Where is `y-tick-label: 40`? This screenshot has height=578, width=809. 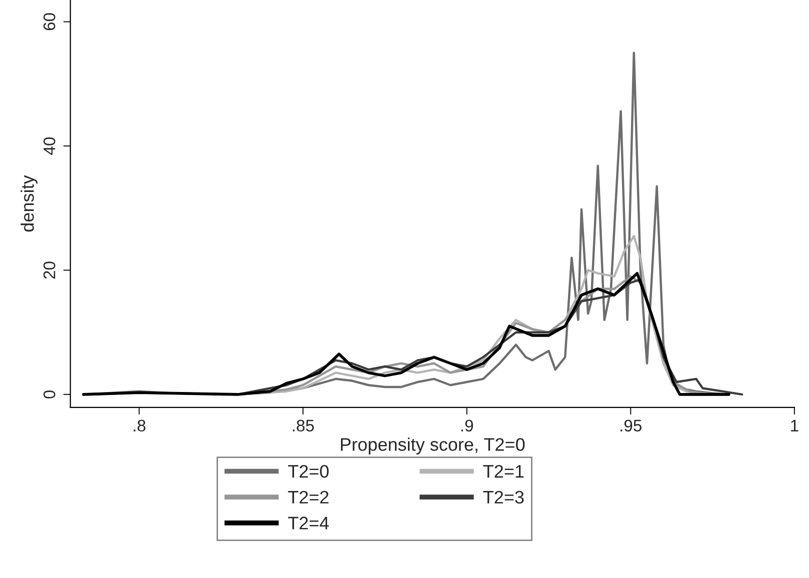 y-tick-label: 40 is located at coordinates (49, 146).